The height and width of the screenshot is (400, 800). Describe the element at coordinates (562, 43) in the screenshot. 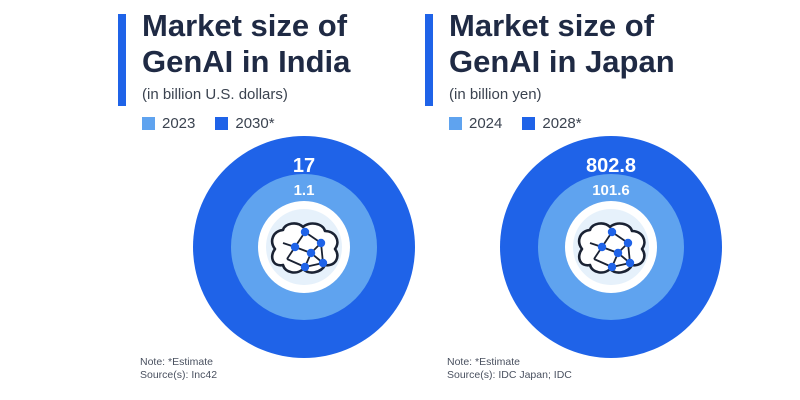

I see `chart-title: Market size of GenAI in Japan` at that location.